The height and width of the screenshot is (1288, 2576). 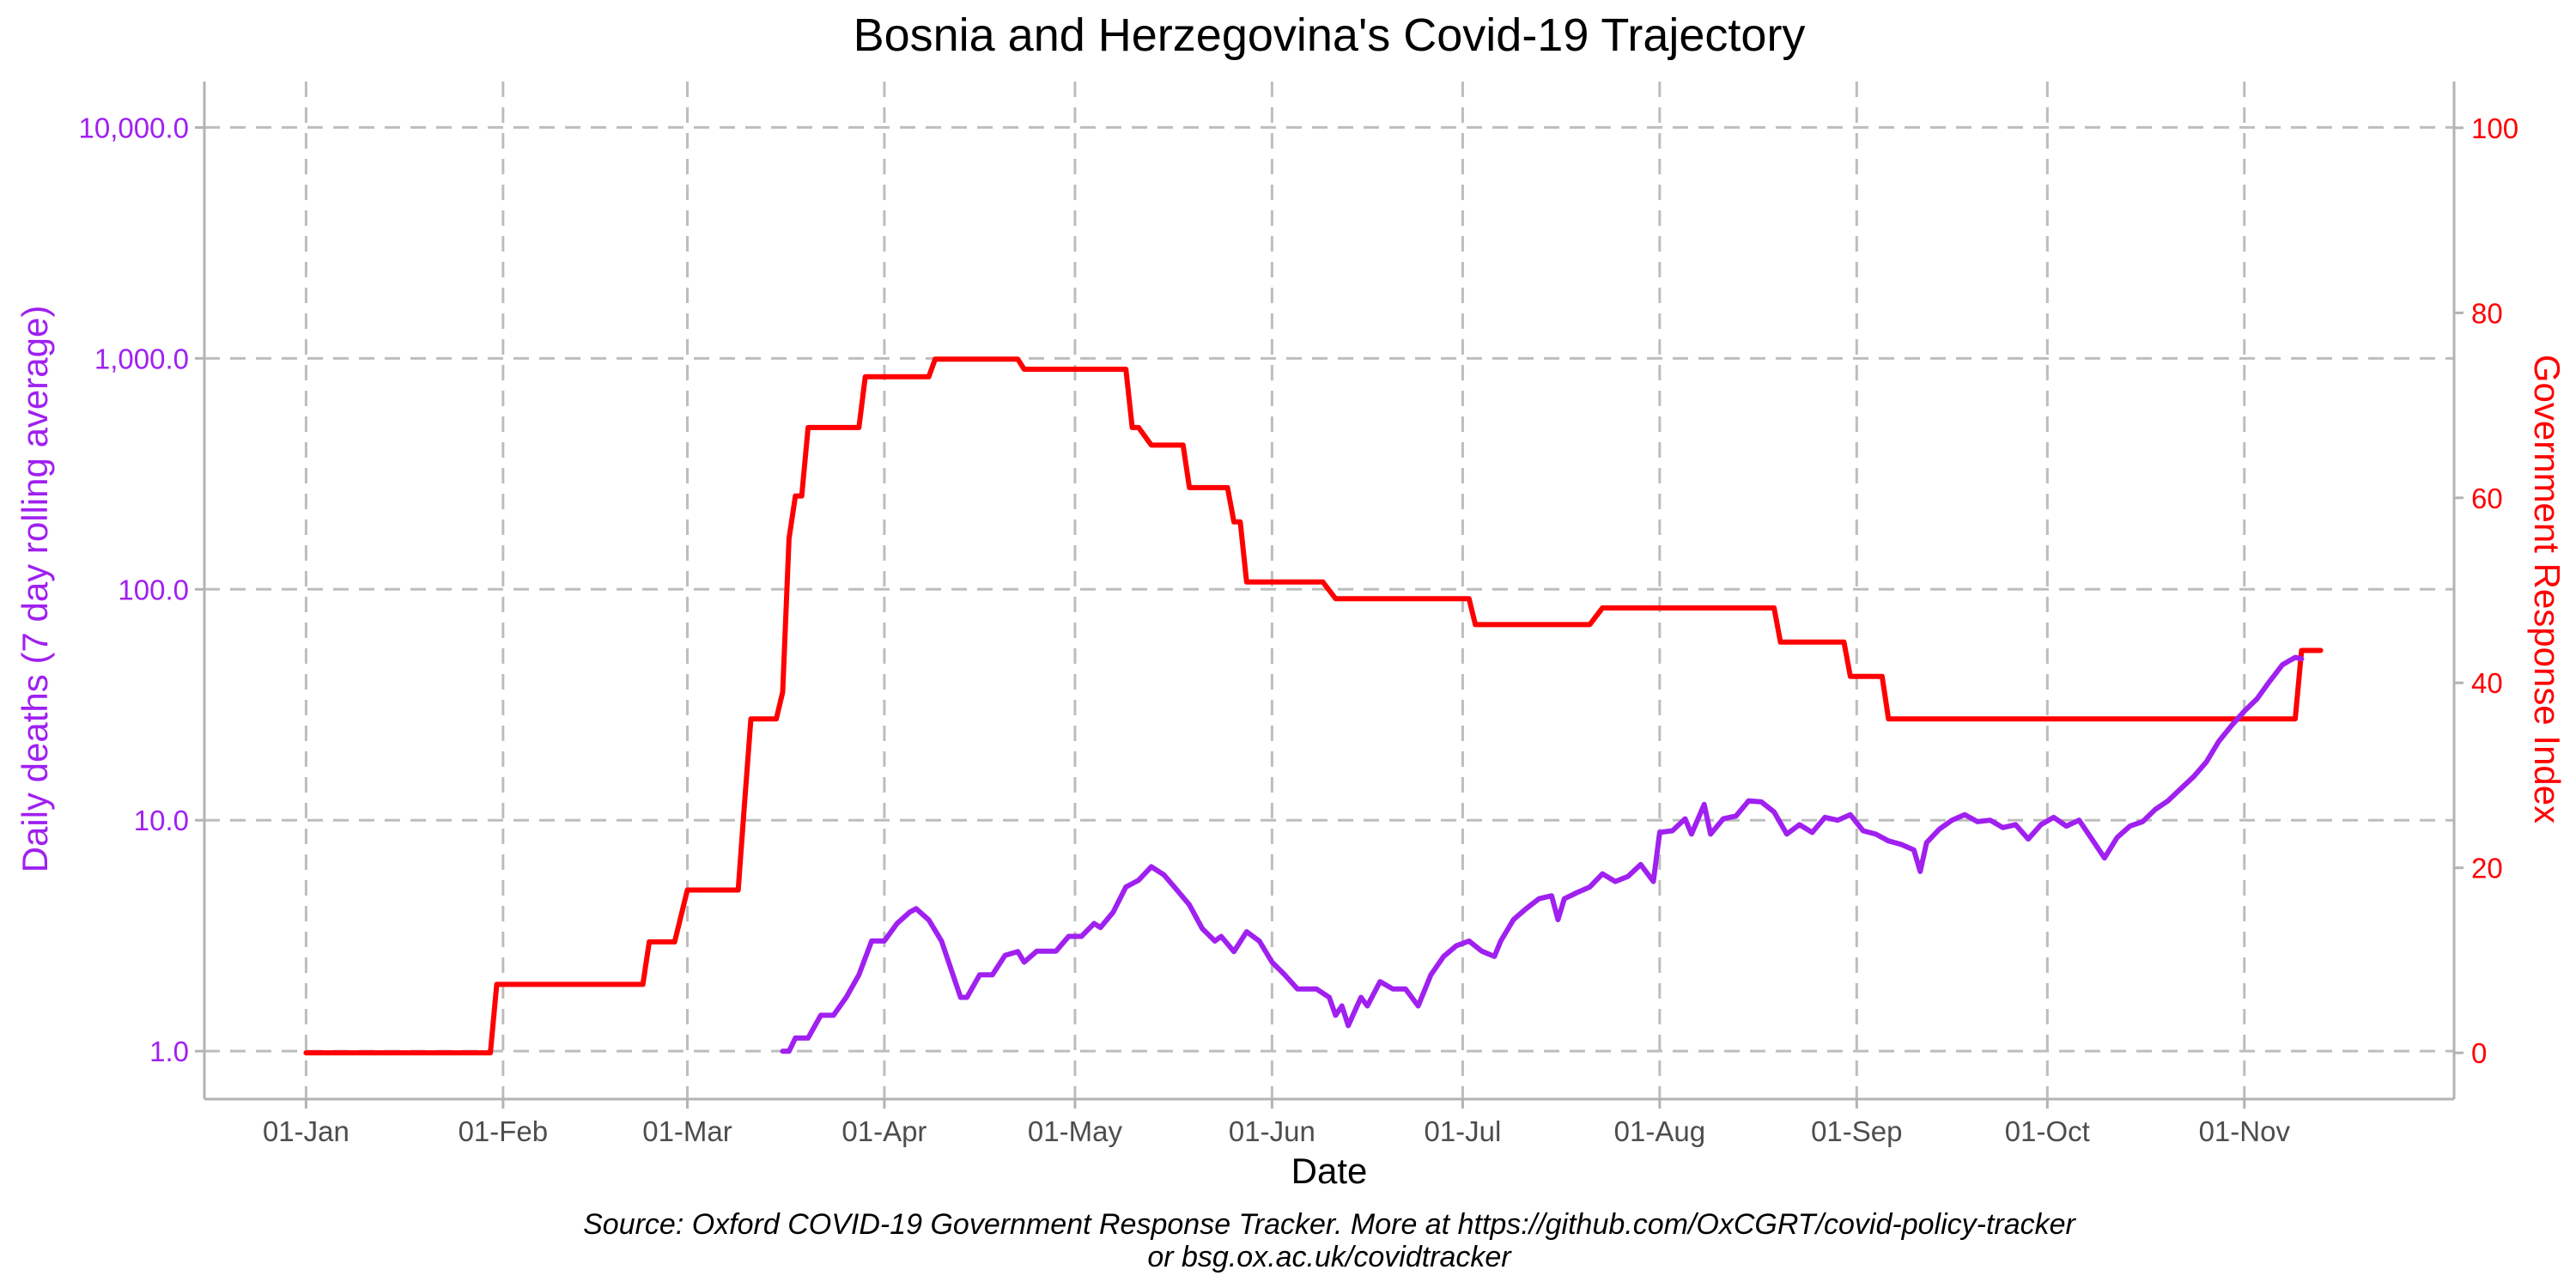 What do you see at coordinates (1272, 1131) in the screenshot?
I see `x-tick-label: 01-Jun` at bounding box center [1272, 1131].